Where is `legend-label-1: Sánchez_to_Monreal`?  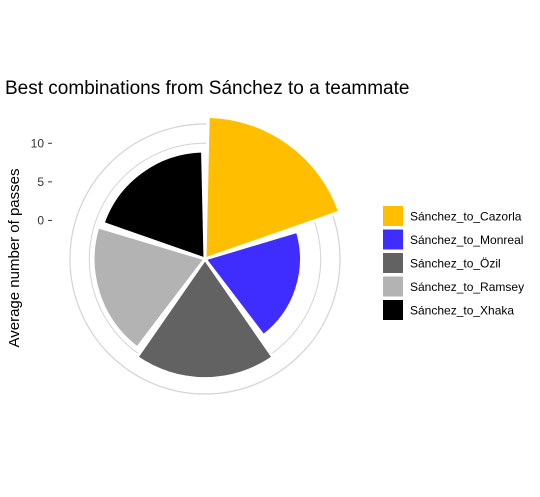
legend-label-1: Sánchez_to_Monreal is located at coordinates (466, 240).